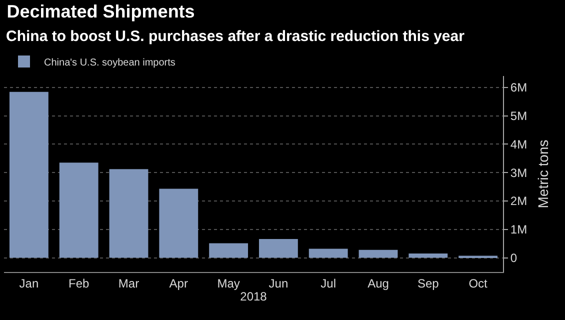 The image size is (565, 320). What do you see at coordinates (428, 283) in the screenshot?
I see `x-tick-label: Sep` at bounding box center [428, 283].